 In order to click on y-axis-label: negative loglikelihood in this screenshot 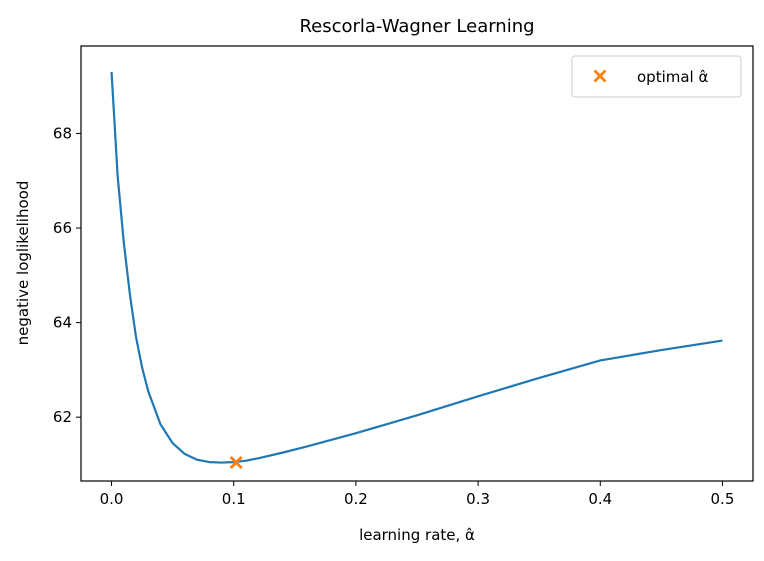, I will do `click(23, 263)`.